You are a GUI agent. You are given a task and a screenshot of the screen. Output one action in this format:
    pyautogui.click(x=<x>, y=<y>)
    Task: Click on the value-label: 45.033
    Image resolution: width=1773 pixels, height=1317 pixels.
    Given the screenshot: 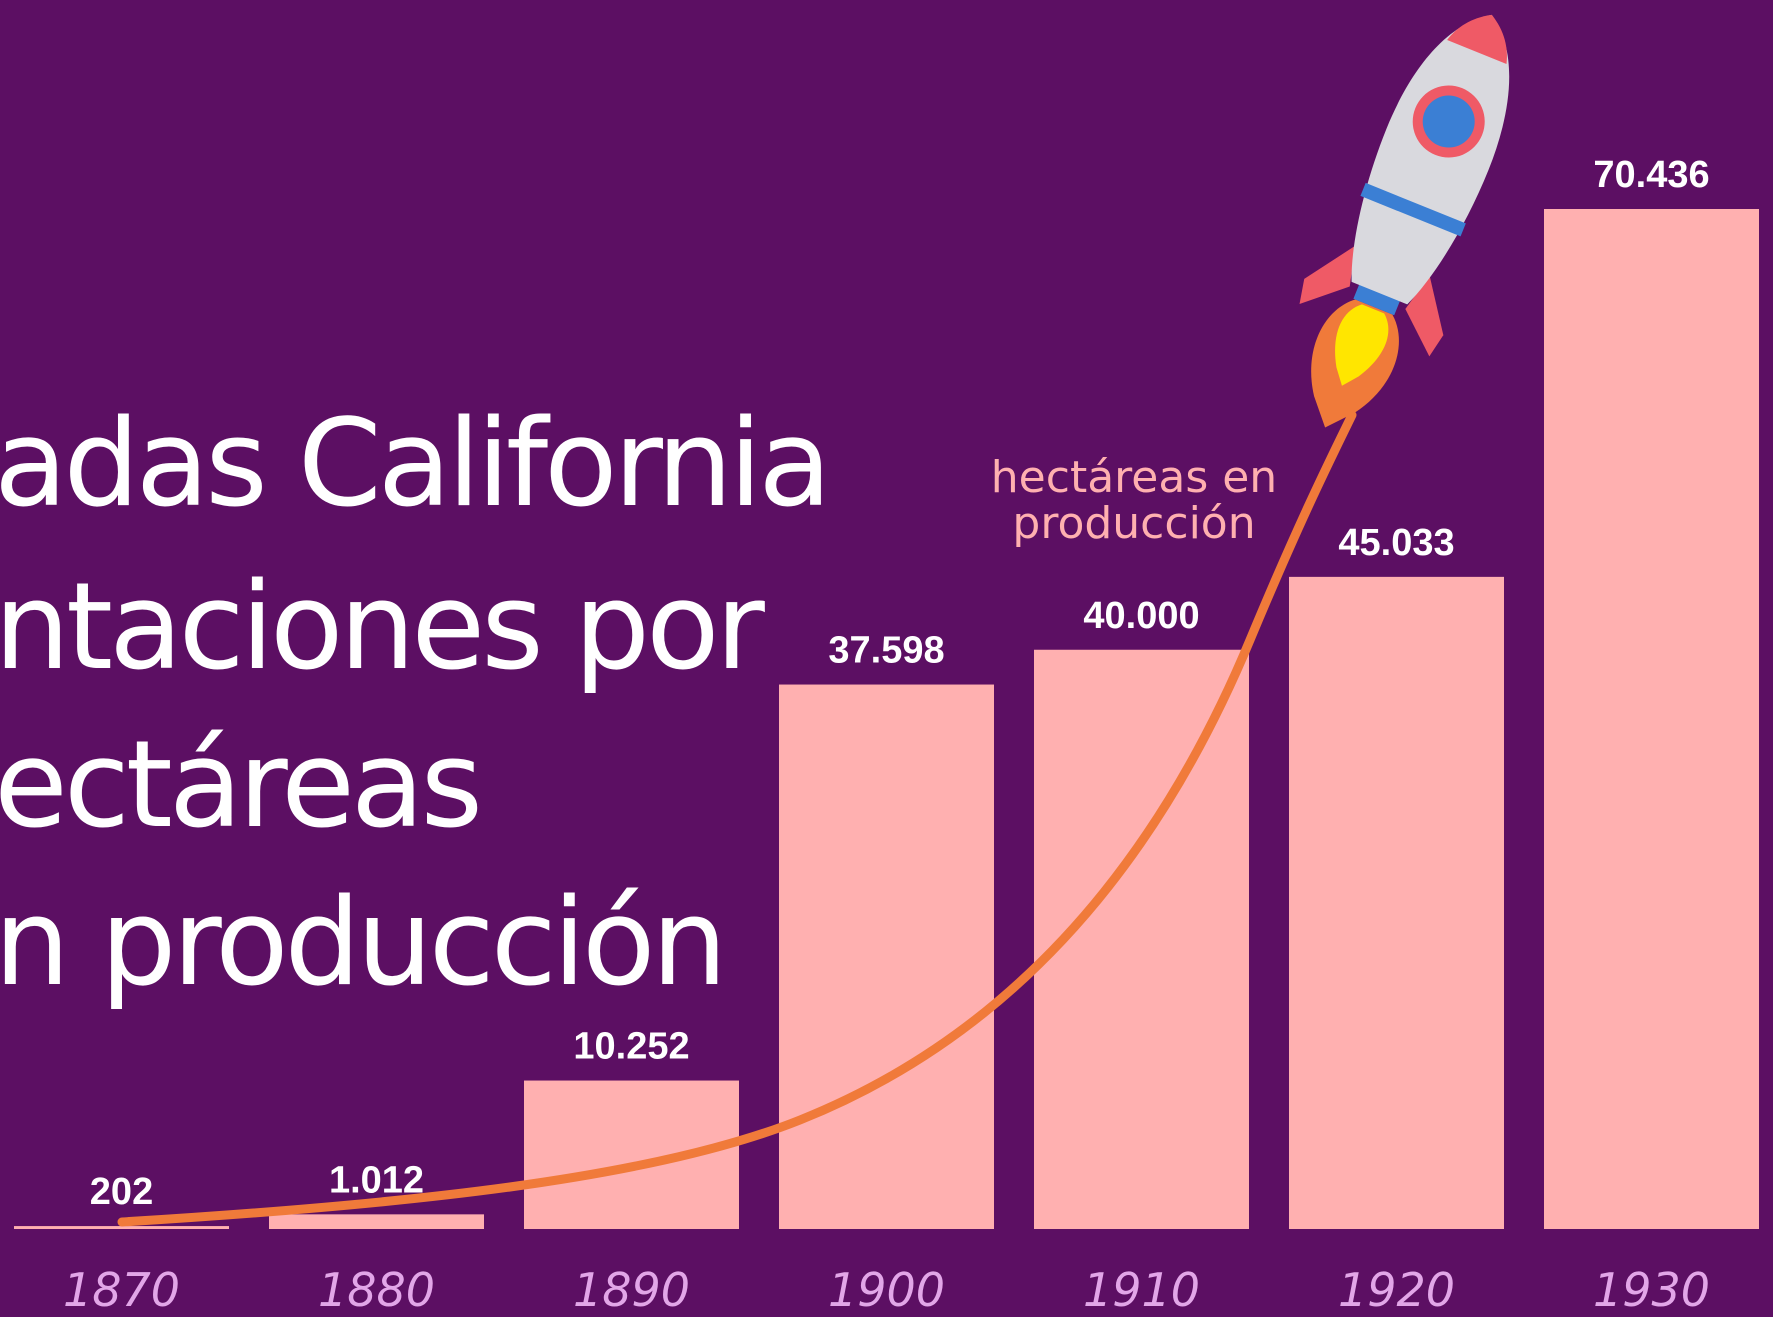 What is the action you would take?
    pyautogui.click(x=1396, y=543)
    